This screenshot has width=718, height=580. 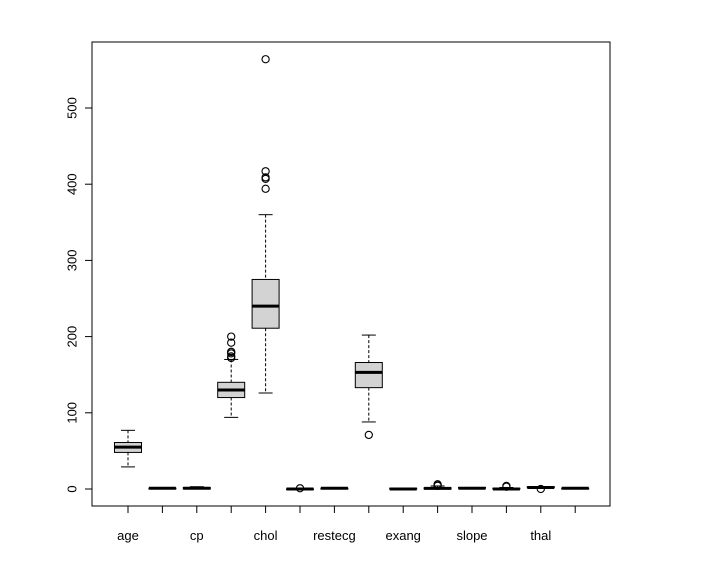 I want to click on y-tick-label: 200, so click(x=72, y=337).